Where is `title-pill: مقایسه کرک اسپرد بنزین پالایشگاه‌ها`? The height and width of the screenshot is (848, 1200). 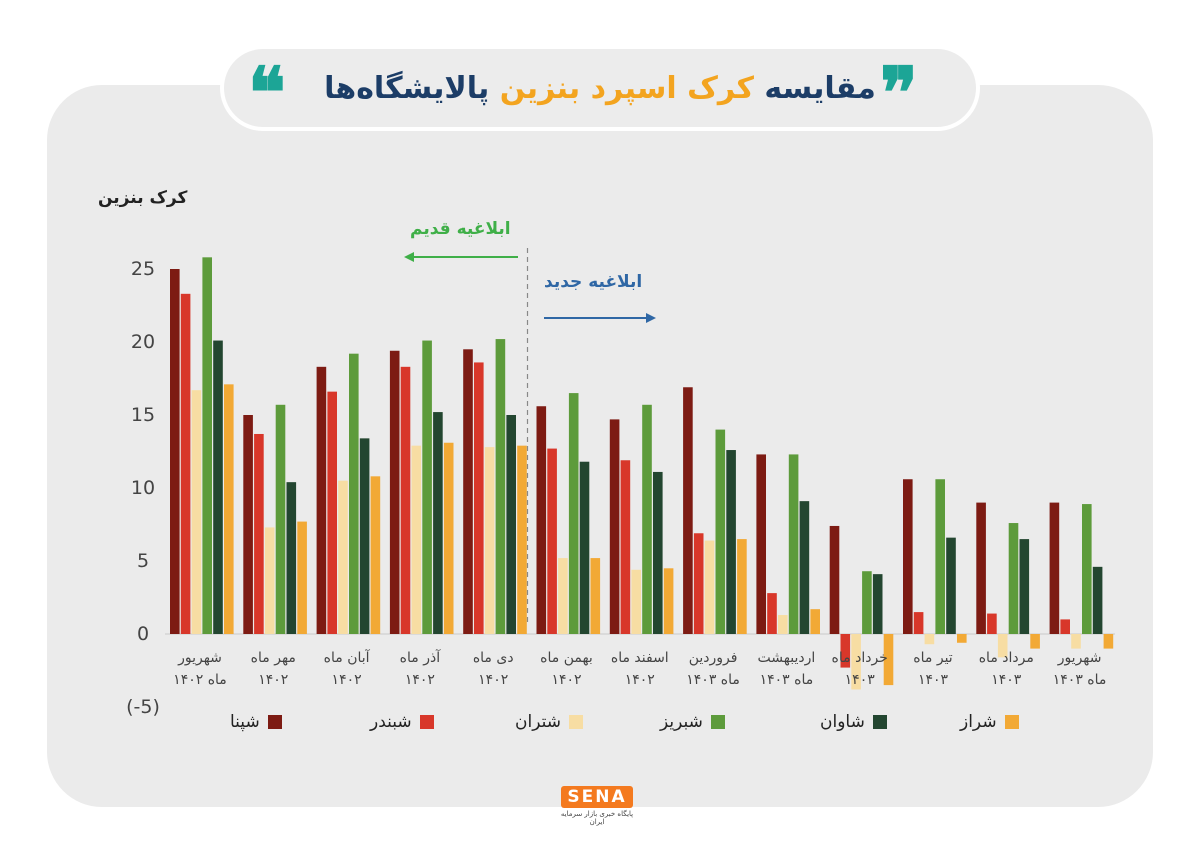 title-pill: مقایسه کرک اسپرد بنزین پالایشگاه‌ها is located at coordinates (600, 88).